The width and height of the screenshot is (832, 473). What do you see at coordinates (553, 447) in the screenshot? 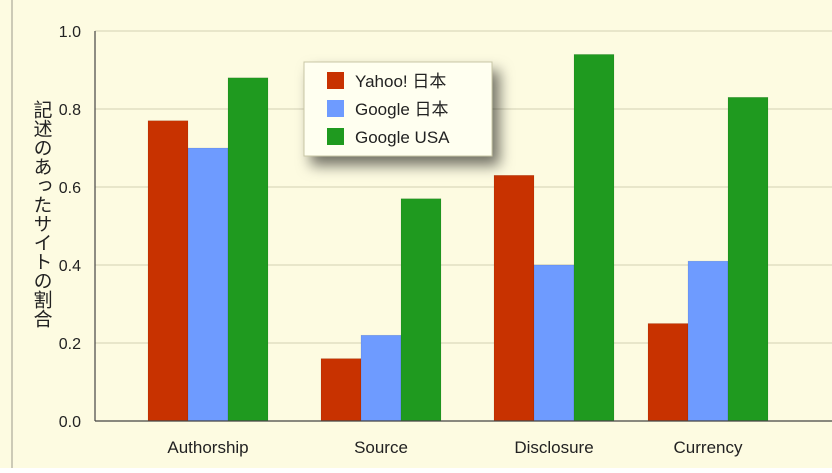
I see `x-tick-label: Disclosure` at bounding box center [553, 447].